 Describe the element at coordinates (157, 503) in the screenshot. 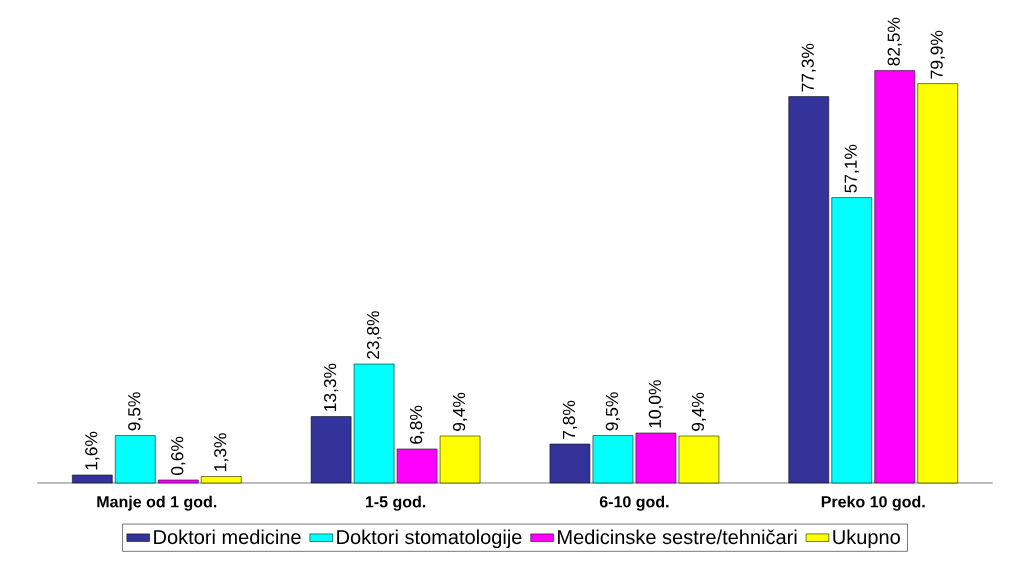

I see `x-tick-label: Manje od 1 god.` at that location.